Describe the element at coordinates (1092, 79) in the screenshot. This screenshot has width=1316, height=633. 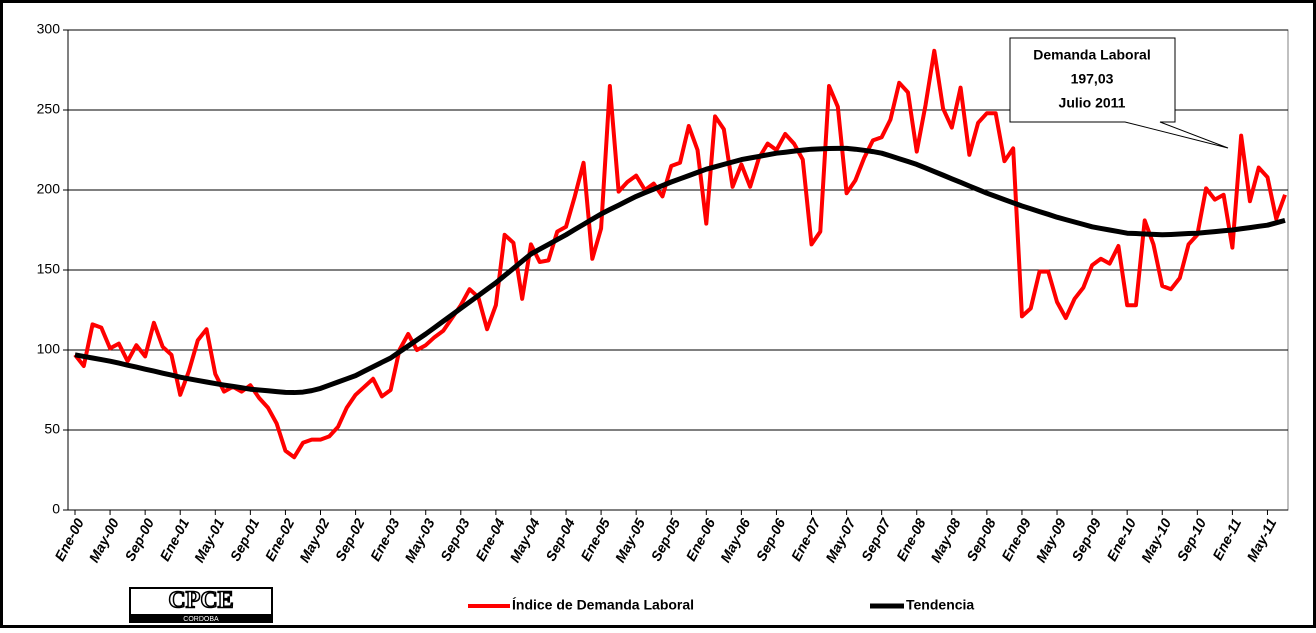
I see `annotation-text: 197,03` at that location.